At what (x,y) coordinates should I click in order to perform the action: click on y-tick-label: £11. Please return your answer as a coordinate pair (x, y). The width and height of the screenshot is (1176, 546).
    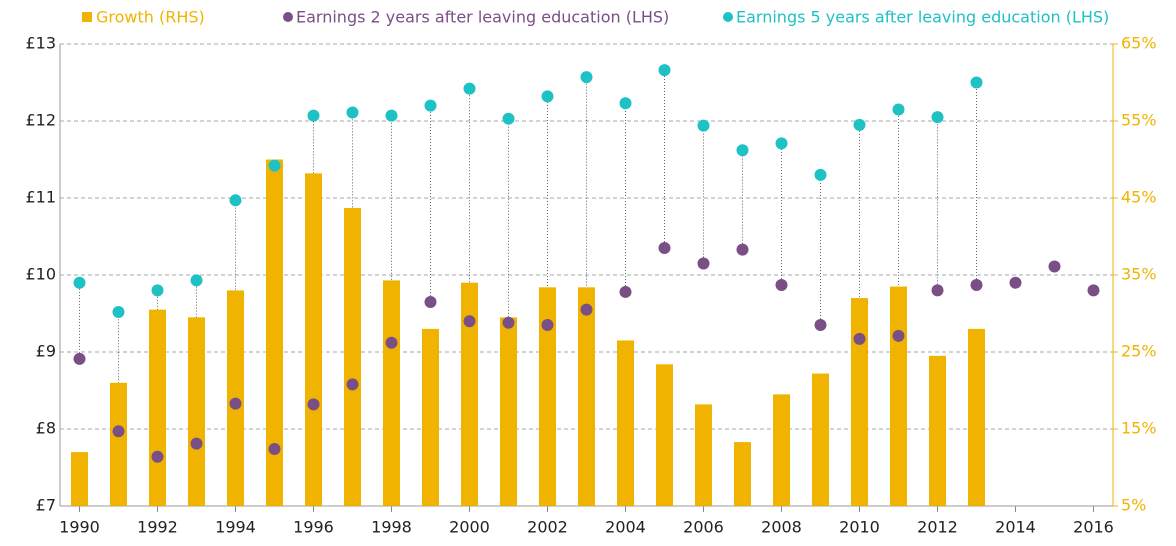
    Looking at the image, I should click on (40, 197).